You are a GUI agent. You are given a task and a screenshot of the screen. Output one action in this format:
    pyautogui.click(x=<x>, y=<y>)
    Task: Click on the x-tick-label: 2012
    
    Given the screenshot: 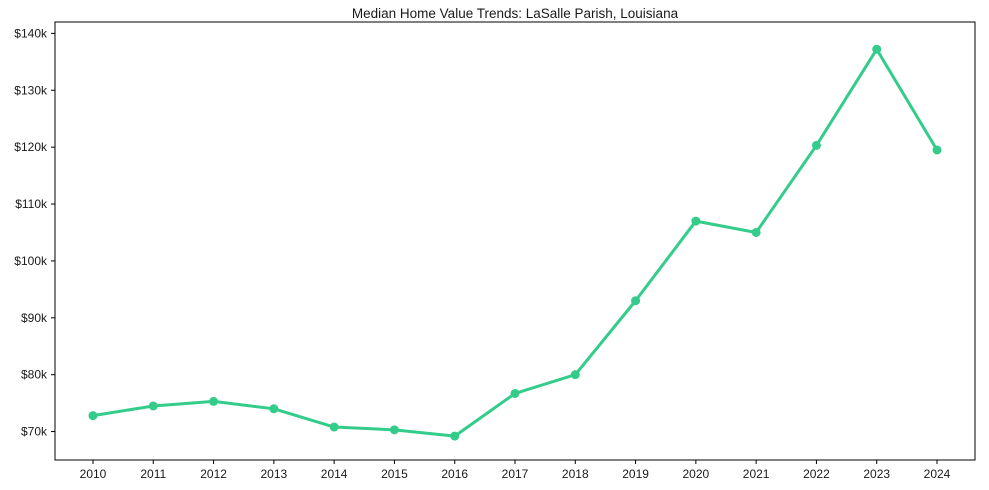 What is the action you would take?
    pyautogui.click(x=213, y=474)
    